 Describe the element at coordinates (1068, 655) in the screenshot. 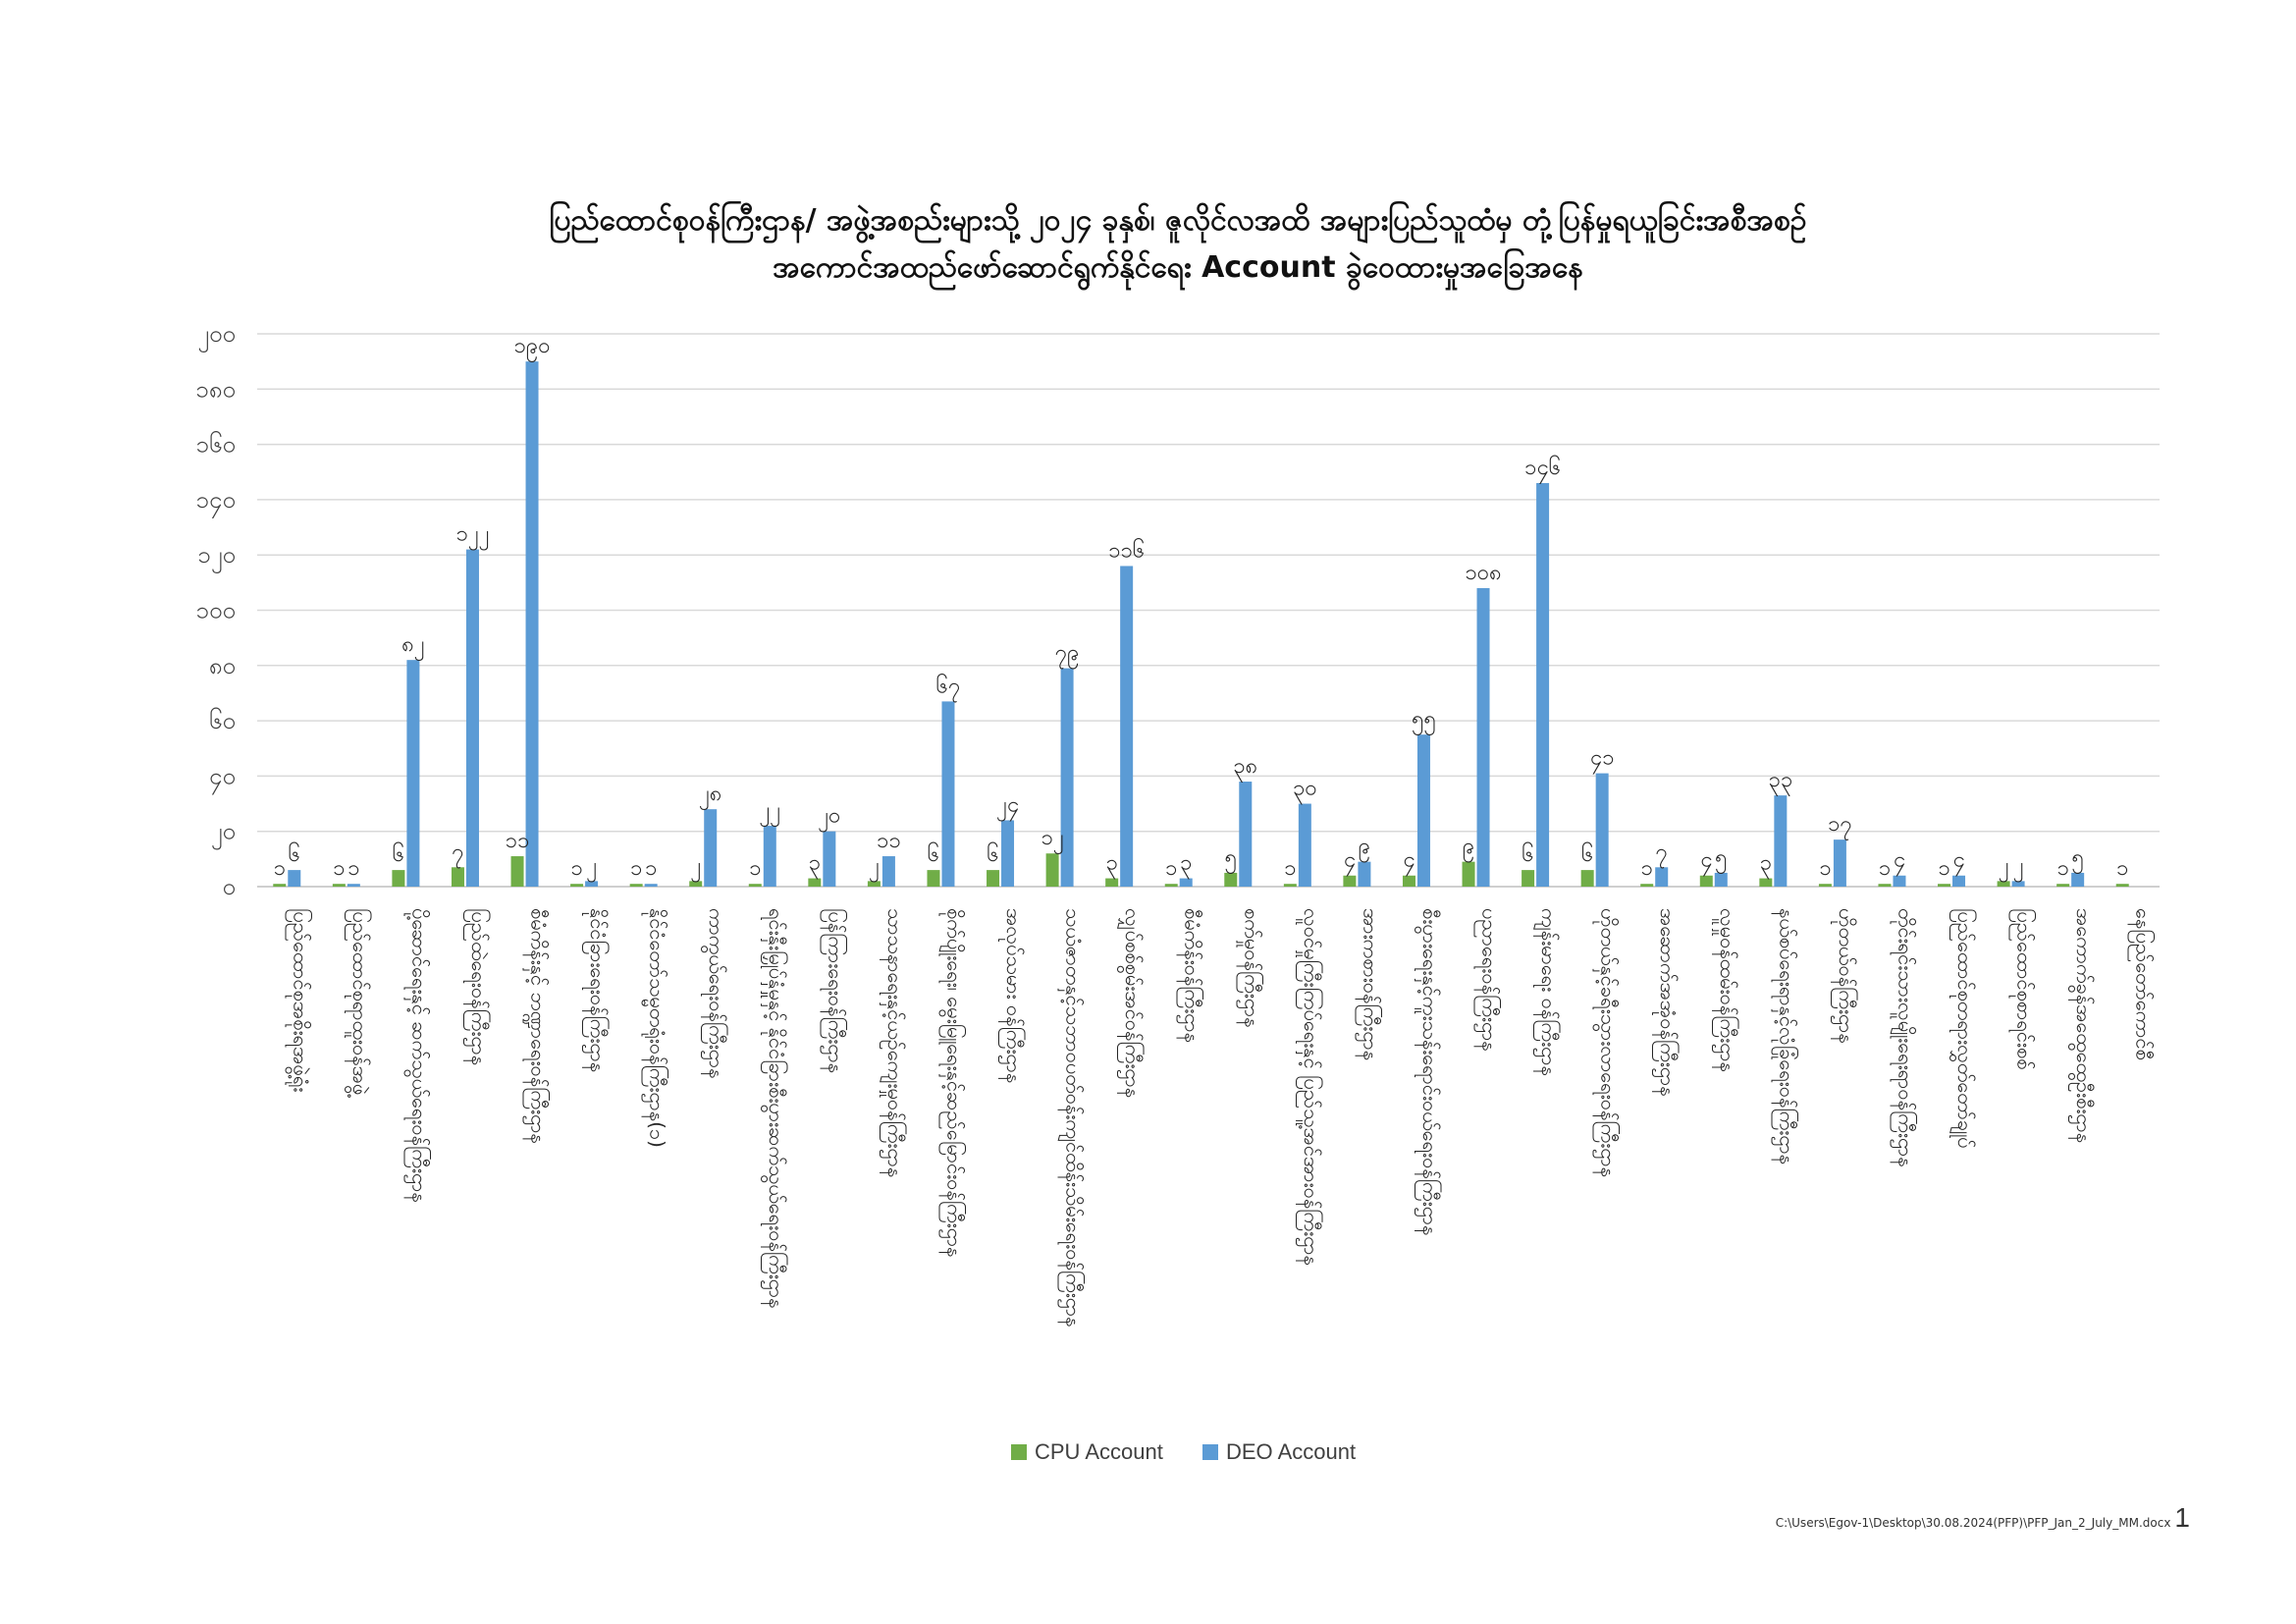

I see `deo-value-label: ၇၉` at that location.